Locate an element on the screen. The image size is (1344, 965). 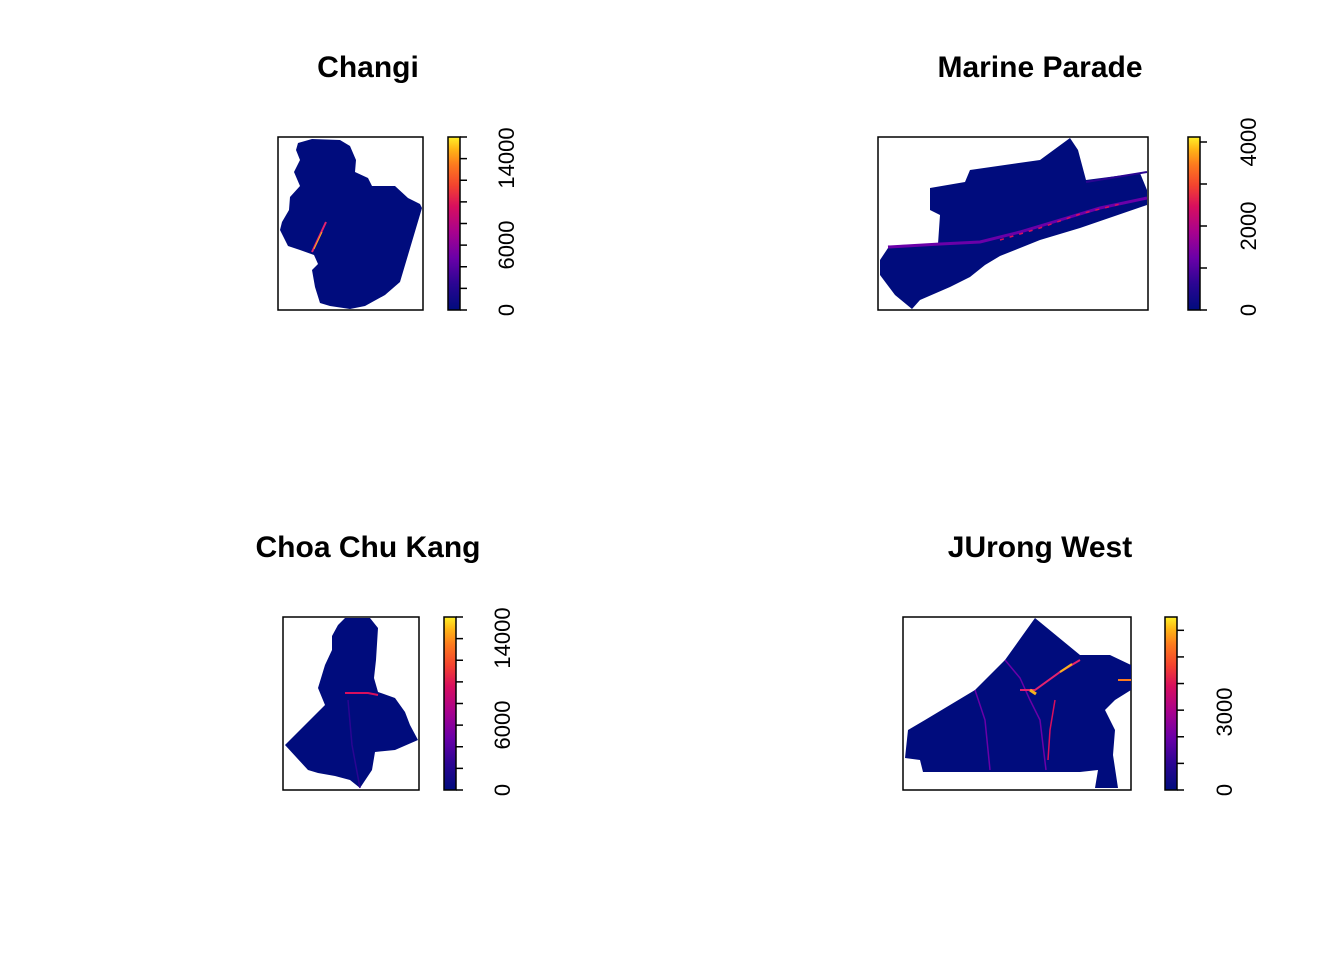
panel-title: Choa Chu Kang is located at coordinates (368, 547).